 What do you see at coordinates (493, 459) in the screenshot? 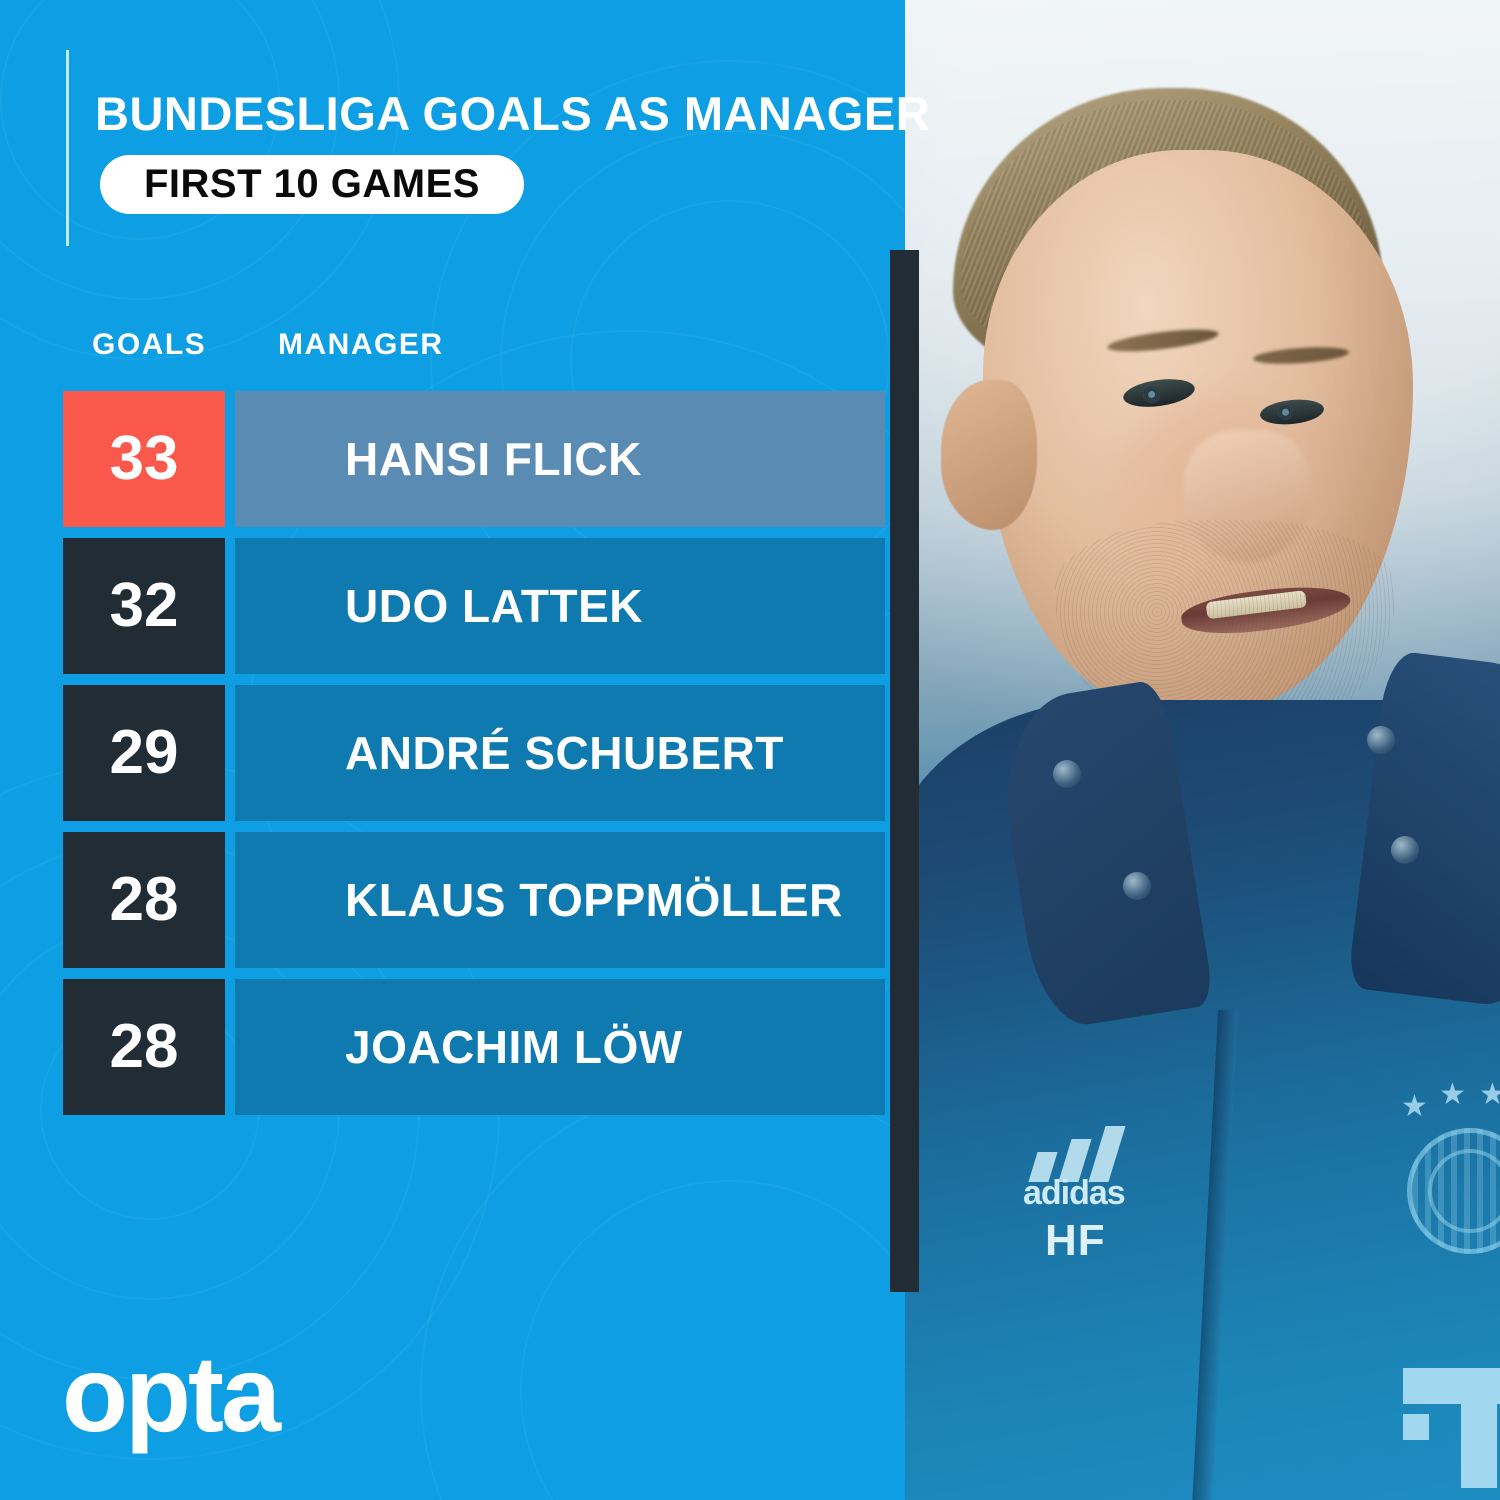
I see `manager-name: HANSI FLICK` at bounding box center [493, 459].